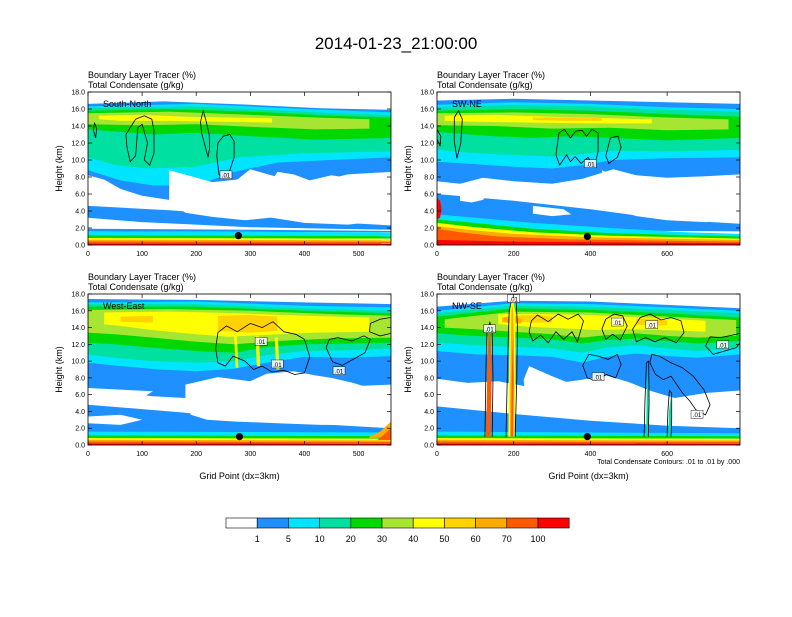 The width and height of the screenshot is (792, 617). What do you see at coordinates (303, 346) in the screenshot?
I see `condensate-contours` at bounding box center [303, 346].